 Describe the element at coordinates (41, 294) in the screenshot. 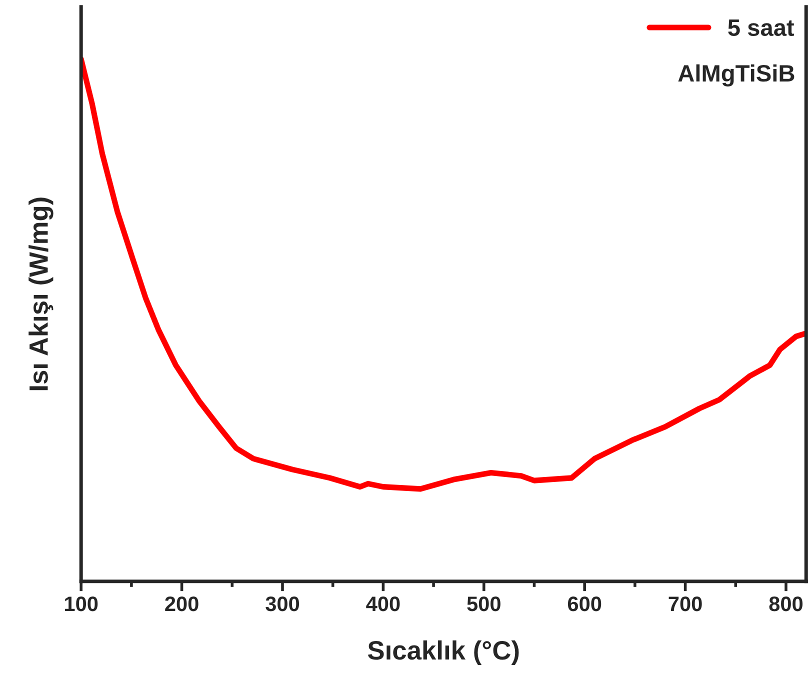

I see `y-axis-title: Isı Akışı (W/mg)` at that location.